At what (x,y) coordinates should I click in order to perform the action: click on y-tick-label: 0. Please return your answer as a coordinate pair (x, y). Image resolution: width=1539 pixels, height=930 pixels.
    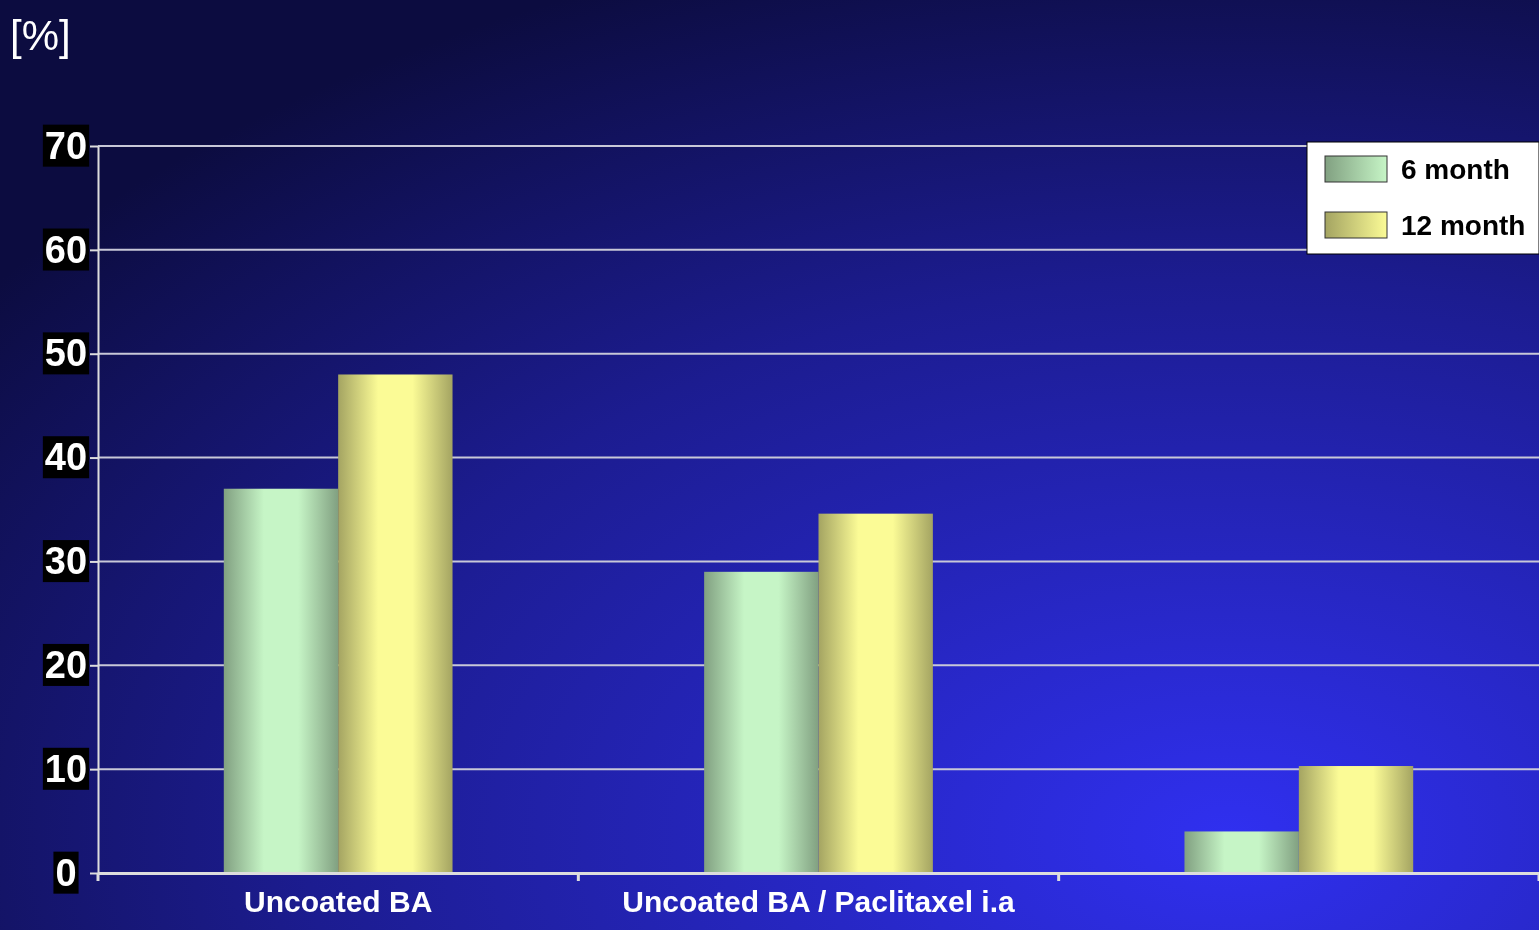
    Looking at the image, I should click on (66, 872).